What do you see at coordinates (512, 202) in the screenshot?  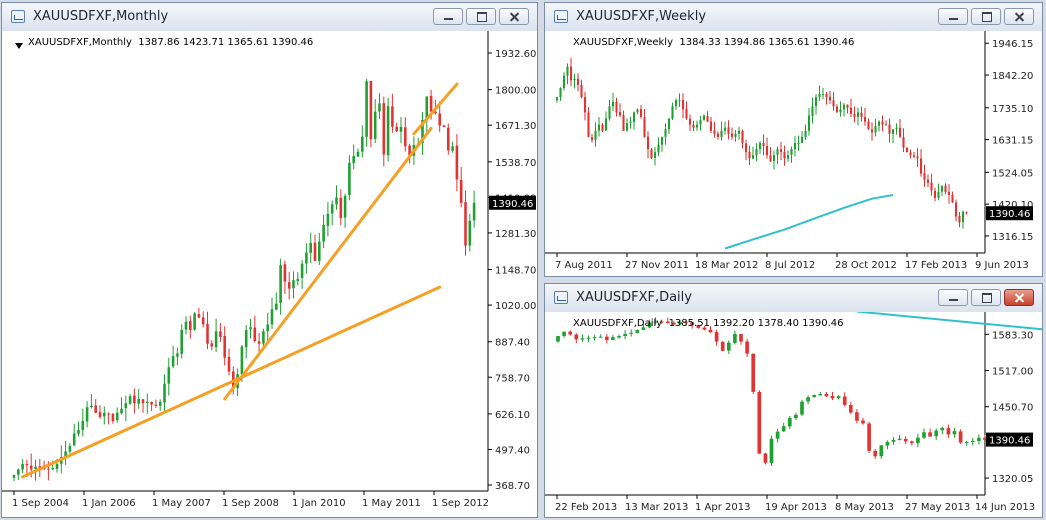 I see `monthly-last-price-tag` at bounding box center [512, 202].